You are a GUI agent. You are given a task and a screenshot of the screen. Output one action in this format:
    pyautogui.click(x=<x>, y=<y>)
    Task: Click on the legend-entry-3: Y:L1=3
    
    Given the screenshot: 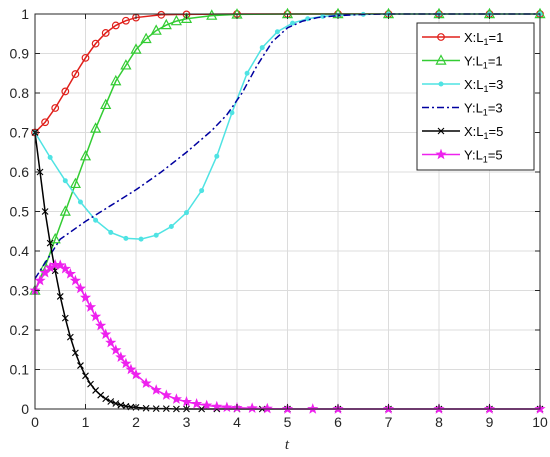 What is the action you would take?
    pyautogui.click(x=462, y=109)
    